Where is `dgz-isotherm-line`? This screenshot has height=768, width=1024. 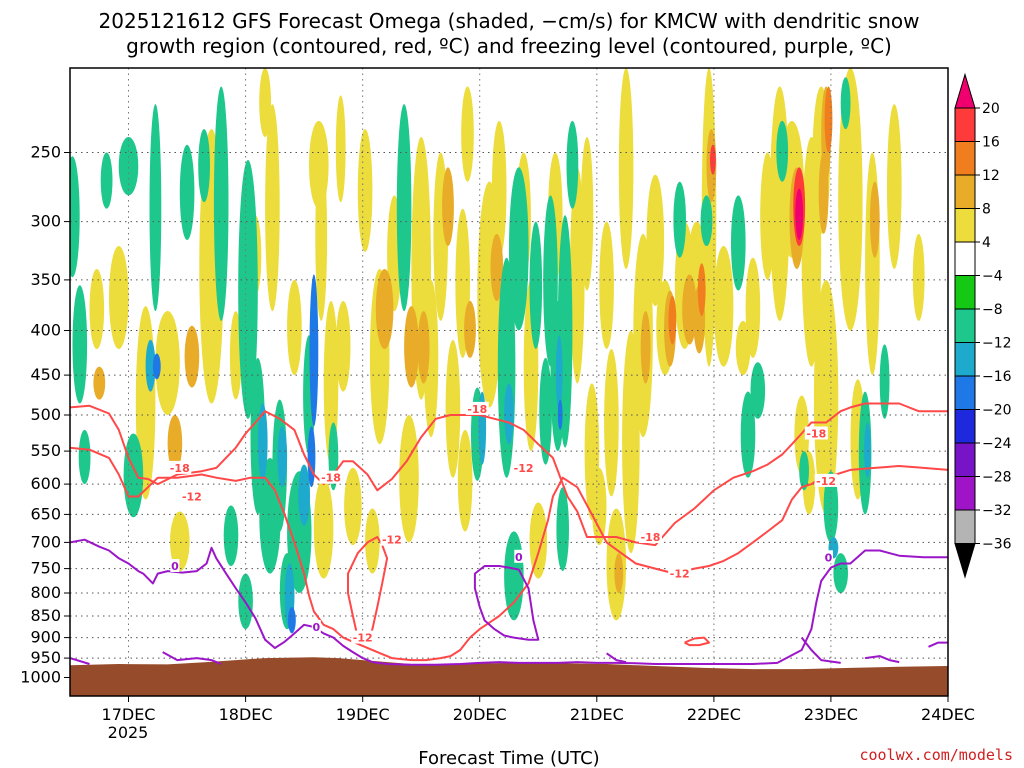
dgz-isotherm-line is located at coordinates (368, 589).